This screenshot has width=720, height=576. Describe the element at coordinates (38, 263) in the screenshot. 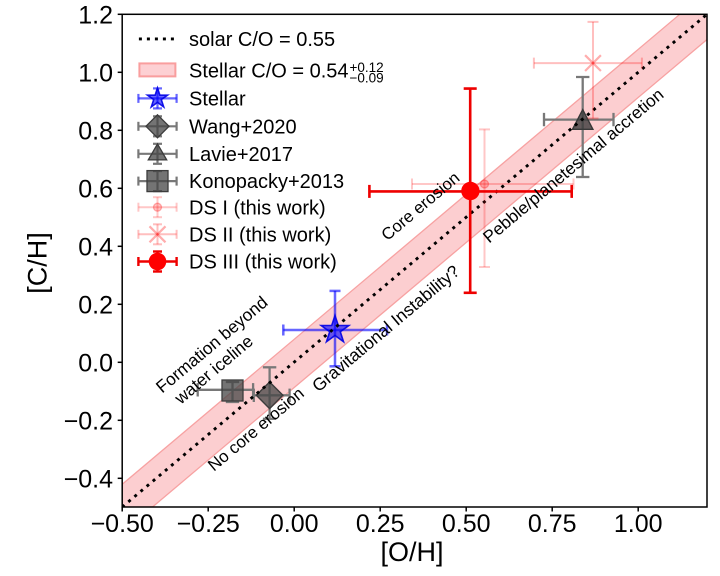

I see `svg-text: [C/H]` at that location.